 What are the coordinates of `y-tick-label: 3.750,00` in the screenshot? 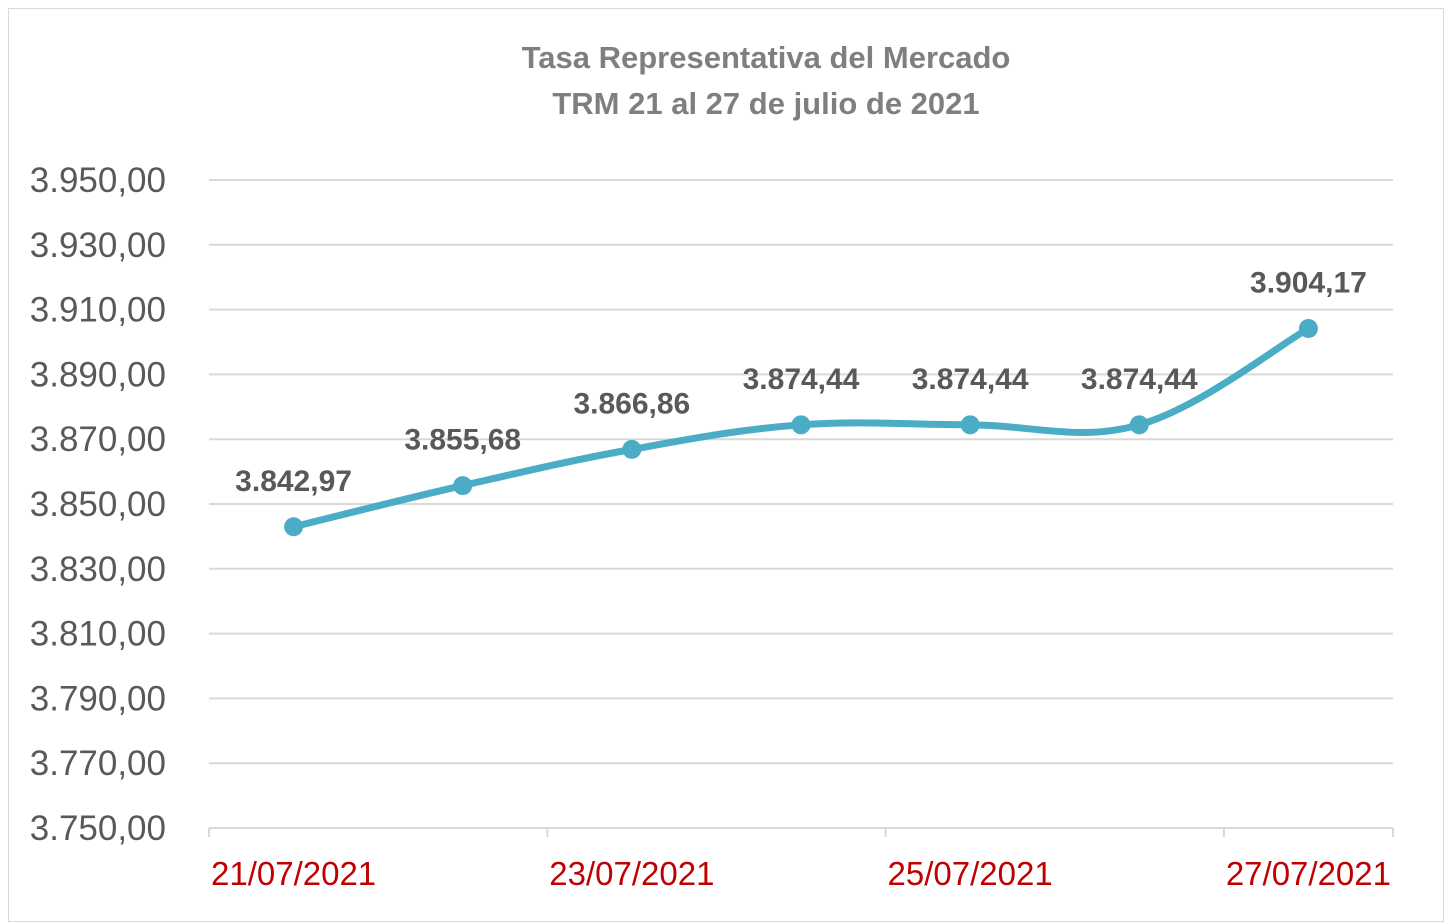 It's located at (98, 828).